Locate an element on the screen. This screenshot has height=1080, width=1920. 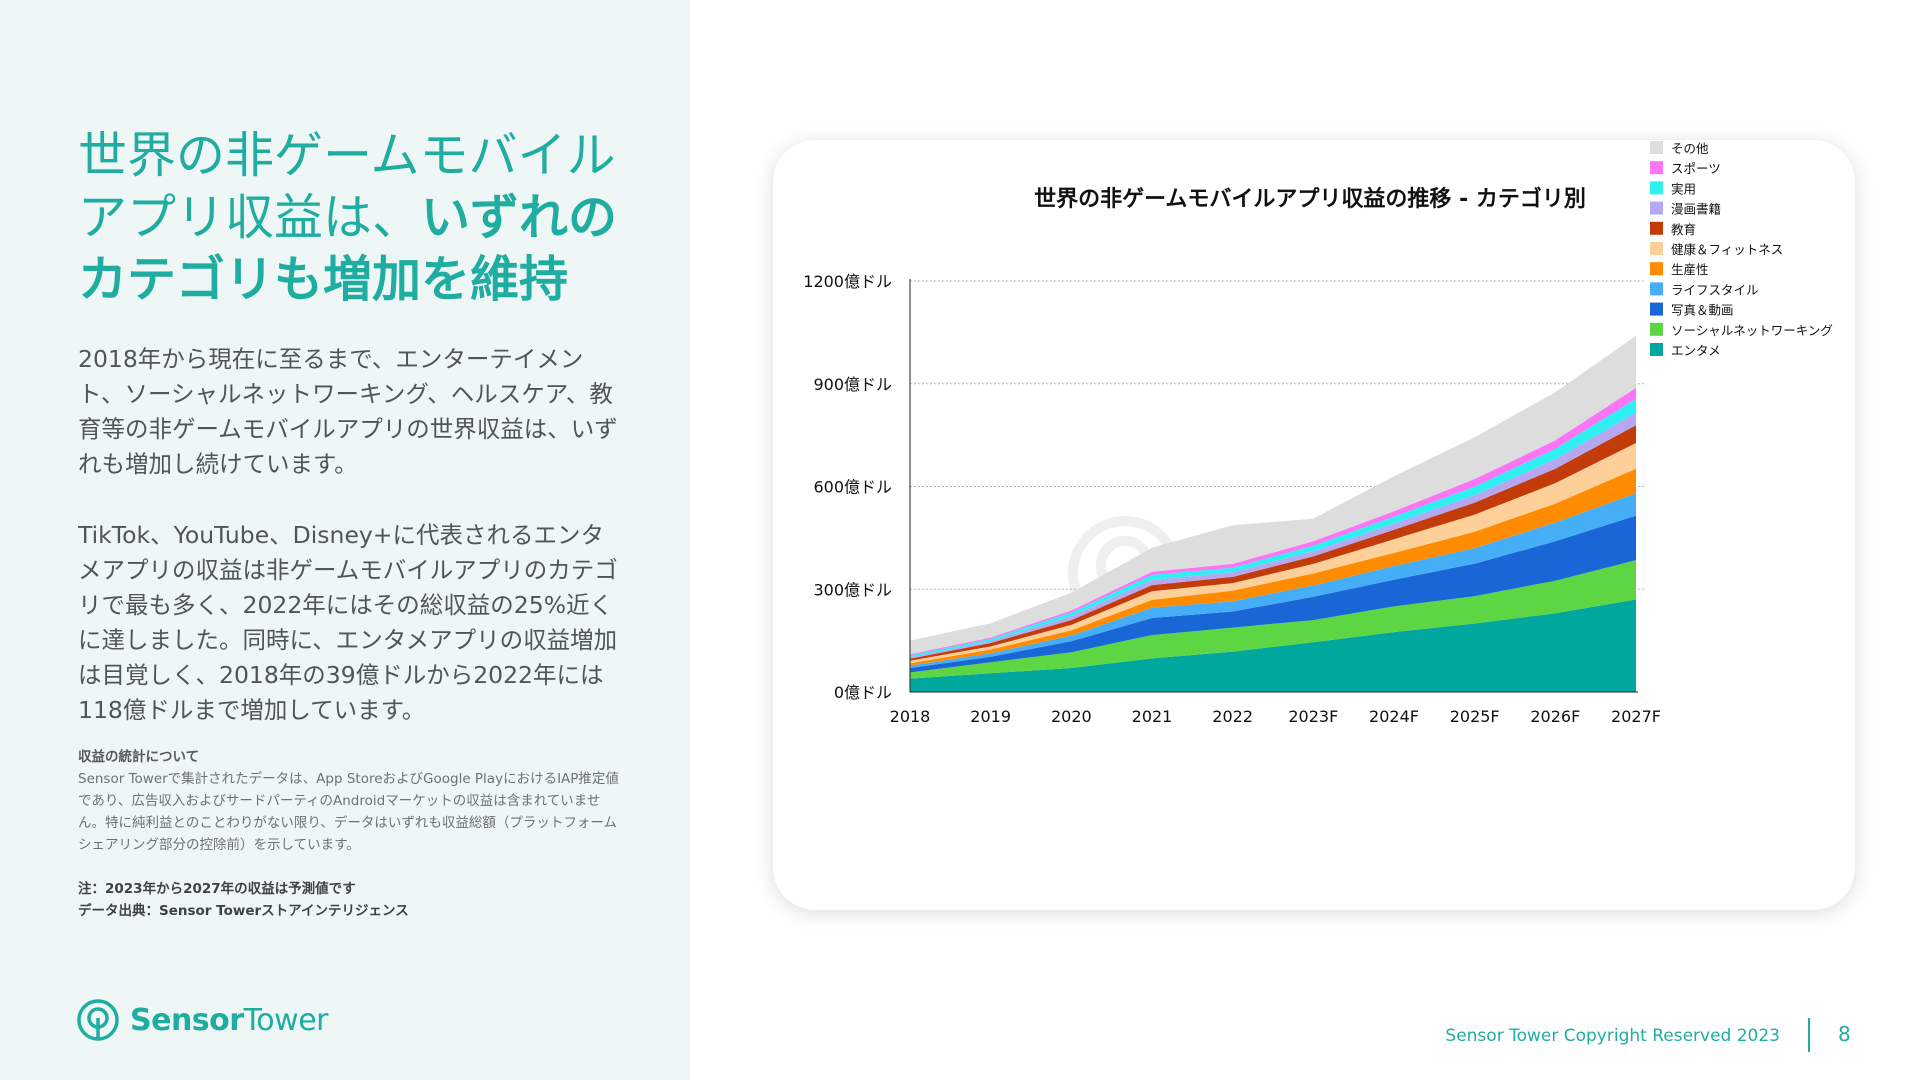
legend-label: 生産性 is located at coordinates (1690, 269).